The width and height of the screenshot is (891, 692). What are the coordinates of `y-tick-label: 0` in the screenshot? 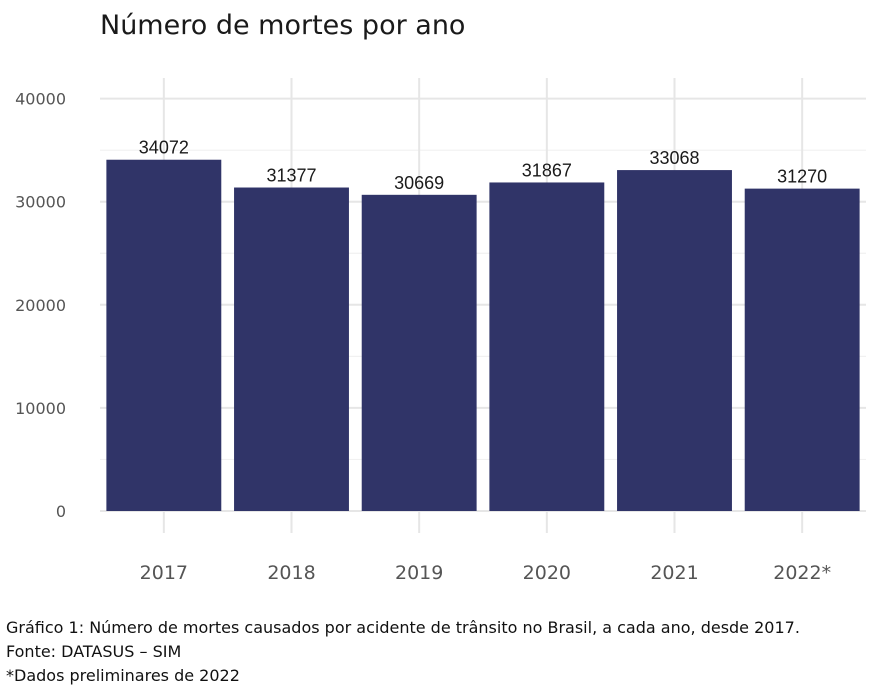 It's located at (61, 511).